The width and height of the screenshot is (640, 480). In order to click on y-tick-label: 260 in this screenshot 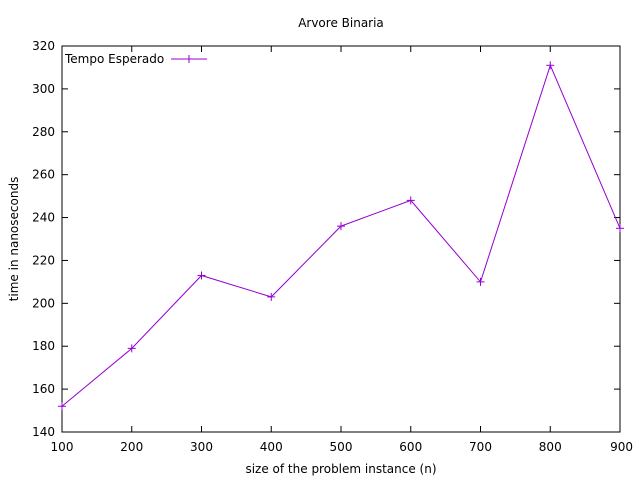, I will do `click(43, 175)`.